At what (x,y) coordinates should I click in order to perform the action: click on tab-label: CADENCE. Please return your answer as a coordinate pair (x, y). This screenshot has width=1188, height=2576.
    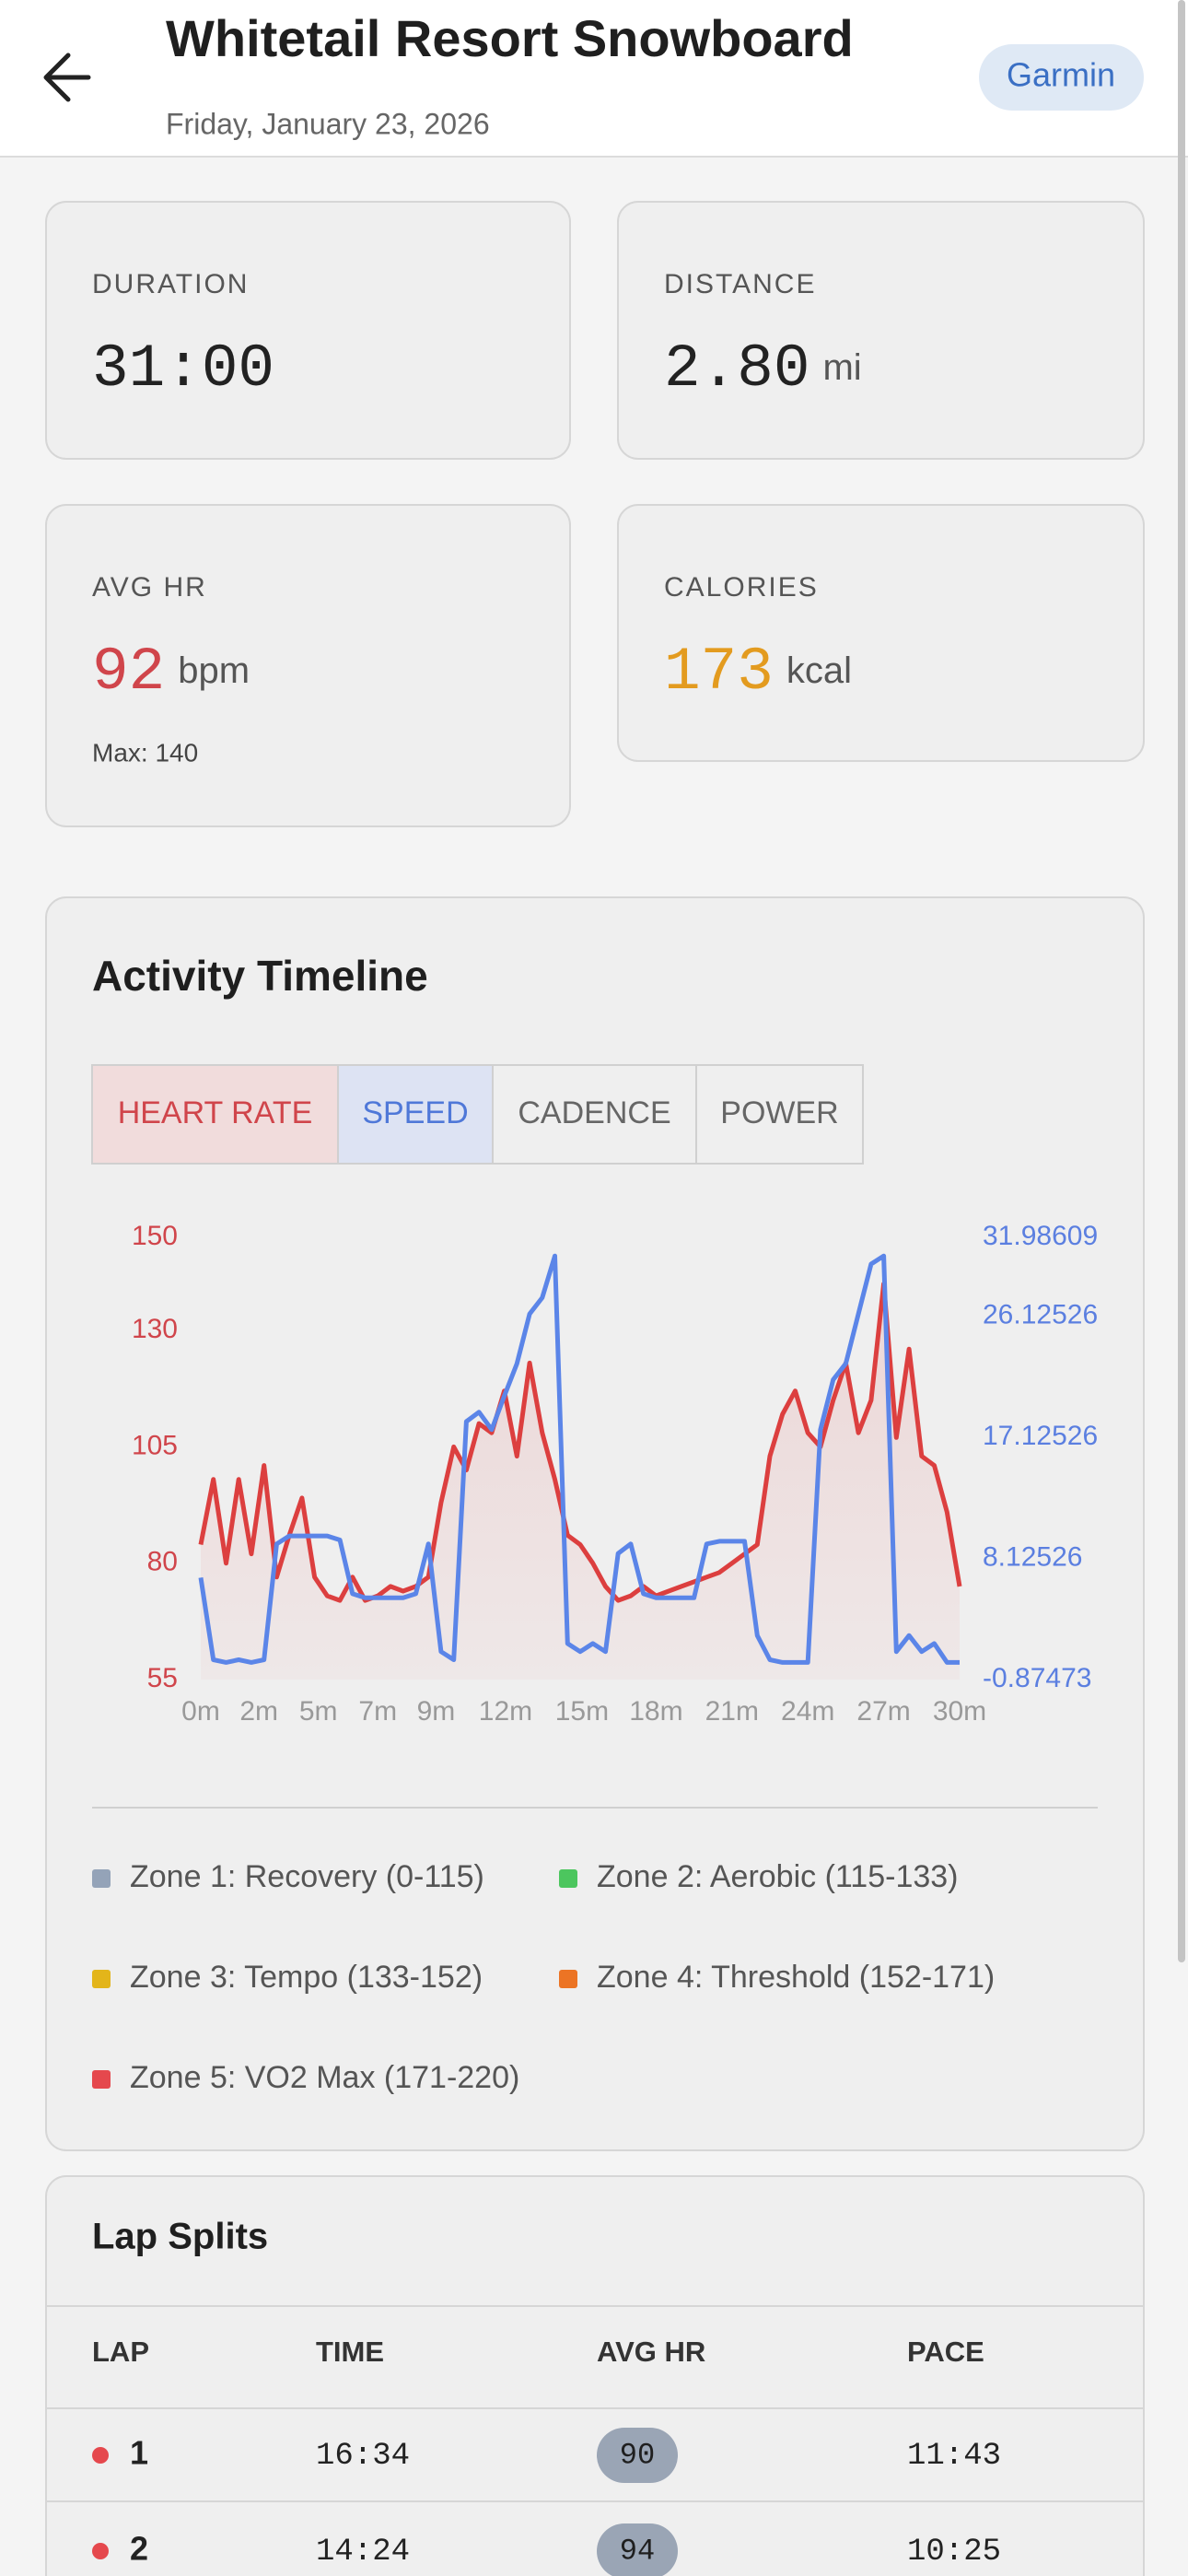
    Looking at the image, I should click on (594, 1112).